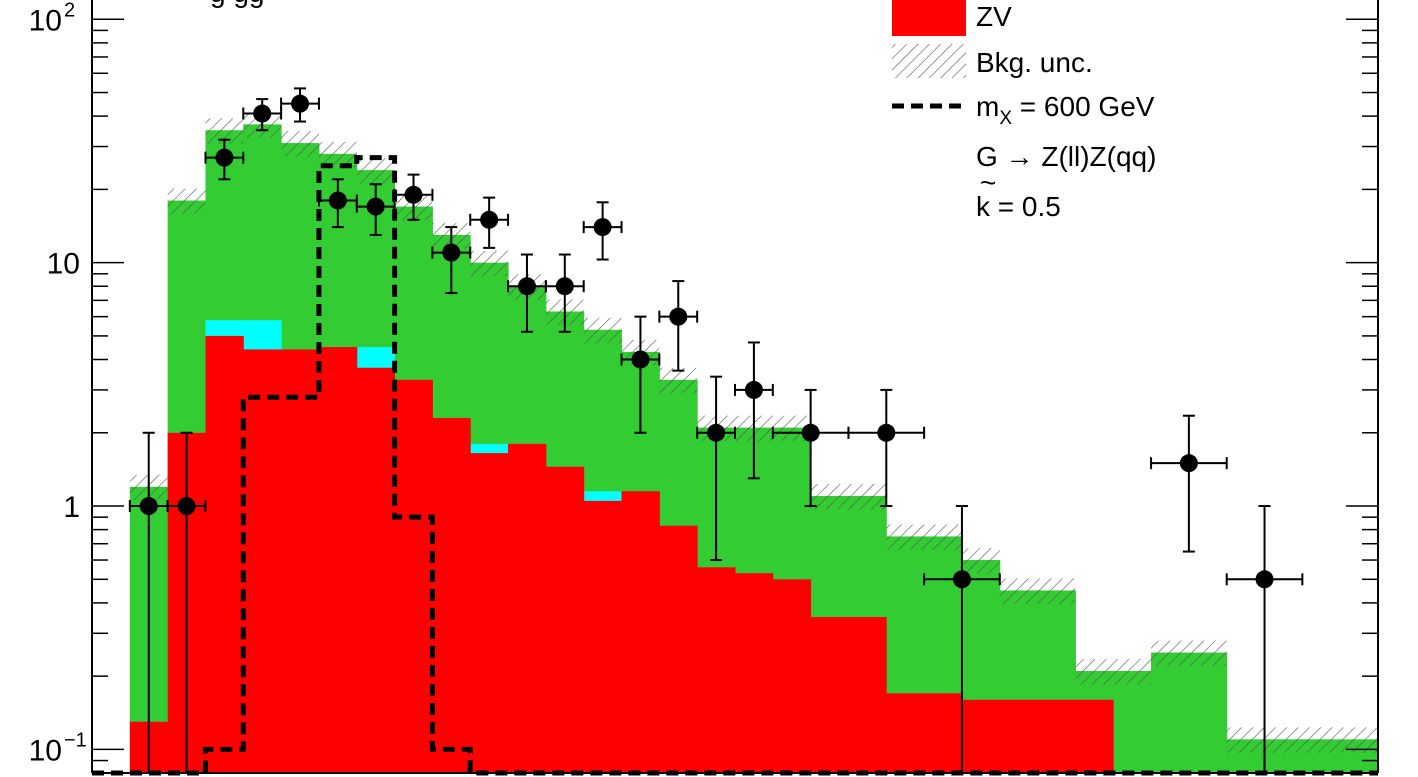 The height and width of the screenshot is (777, 1418). I want to click on legend-swatch-bkg-unc, so click(929, 61).